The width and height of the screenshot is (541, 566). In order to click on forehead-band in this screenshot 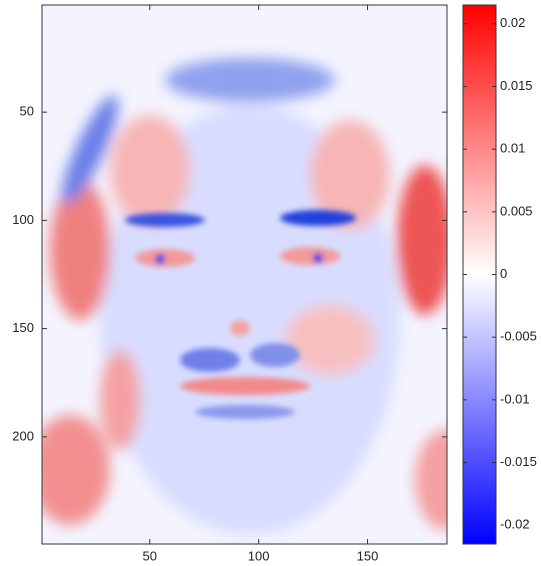, I will do `click(250, 80)`.